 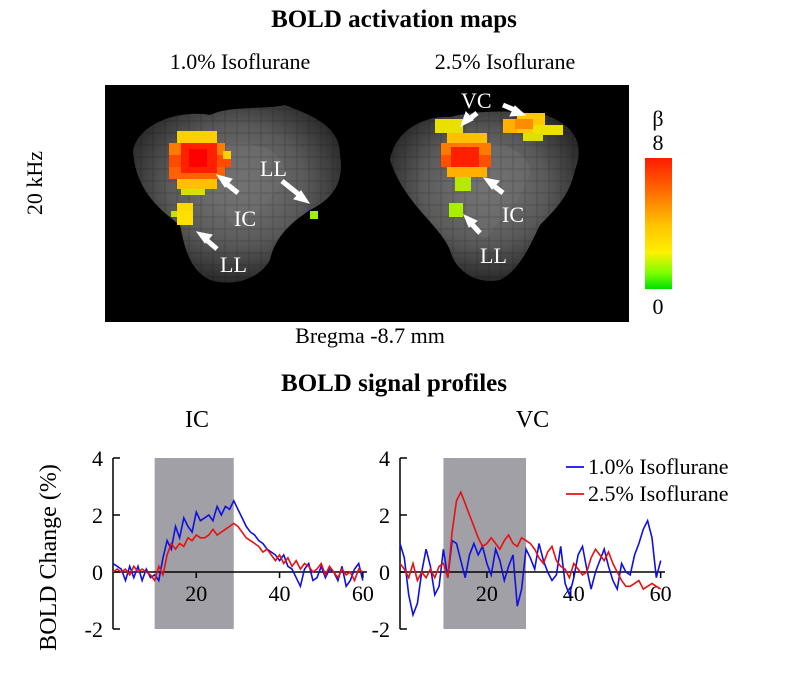 I want to click on left-ll-activation, so click(x=244, y=214).